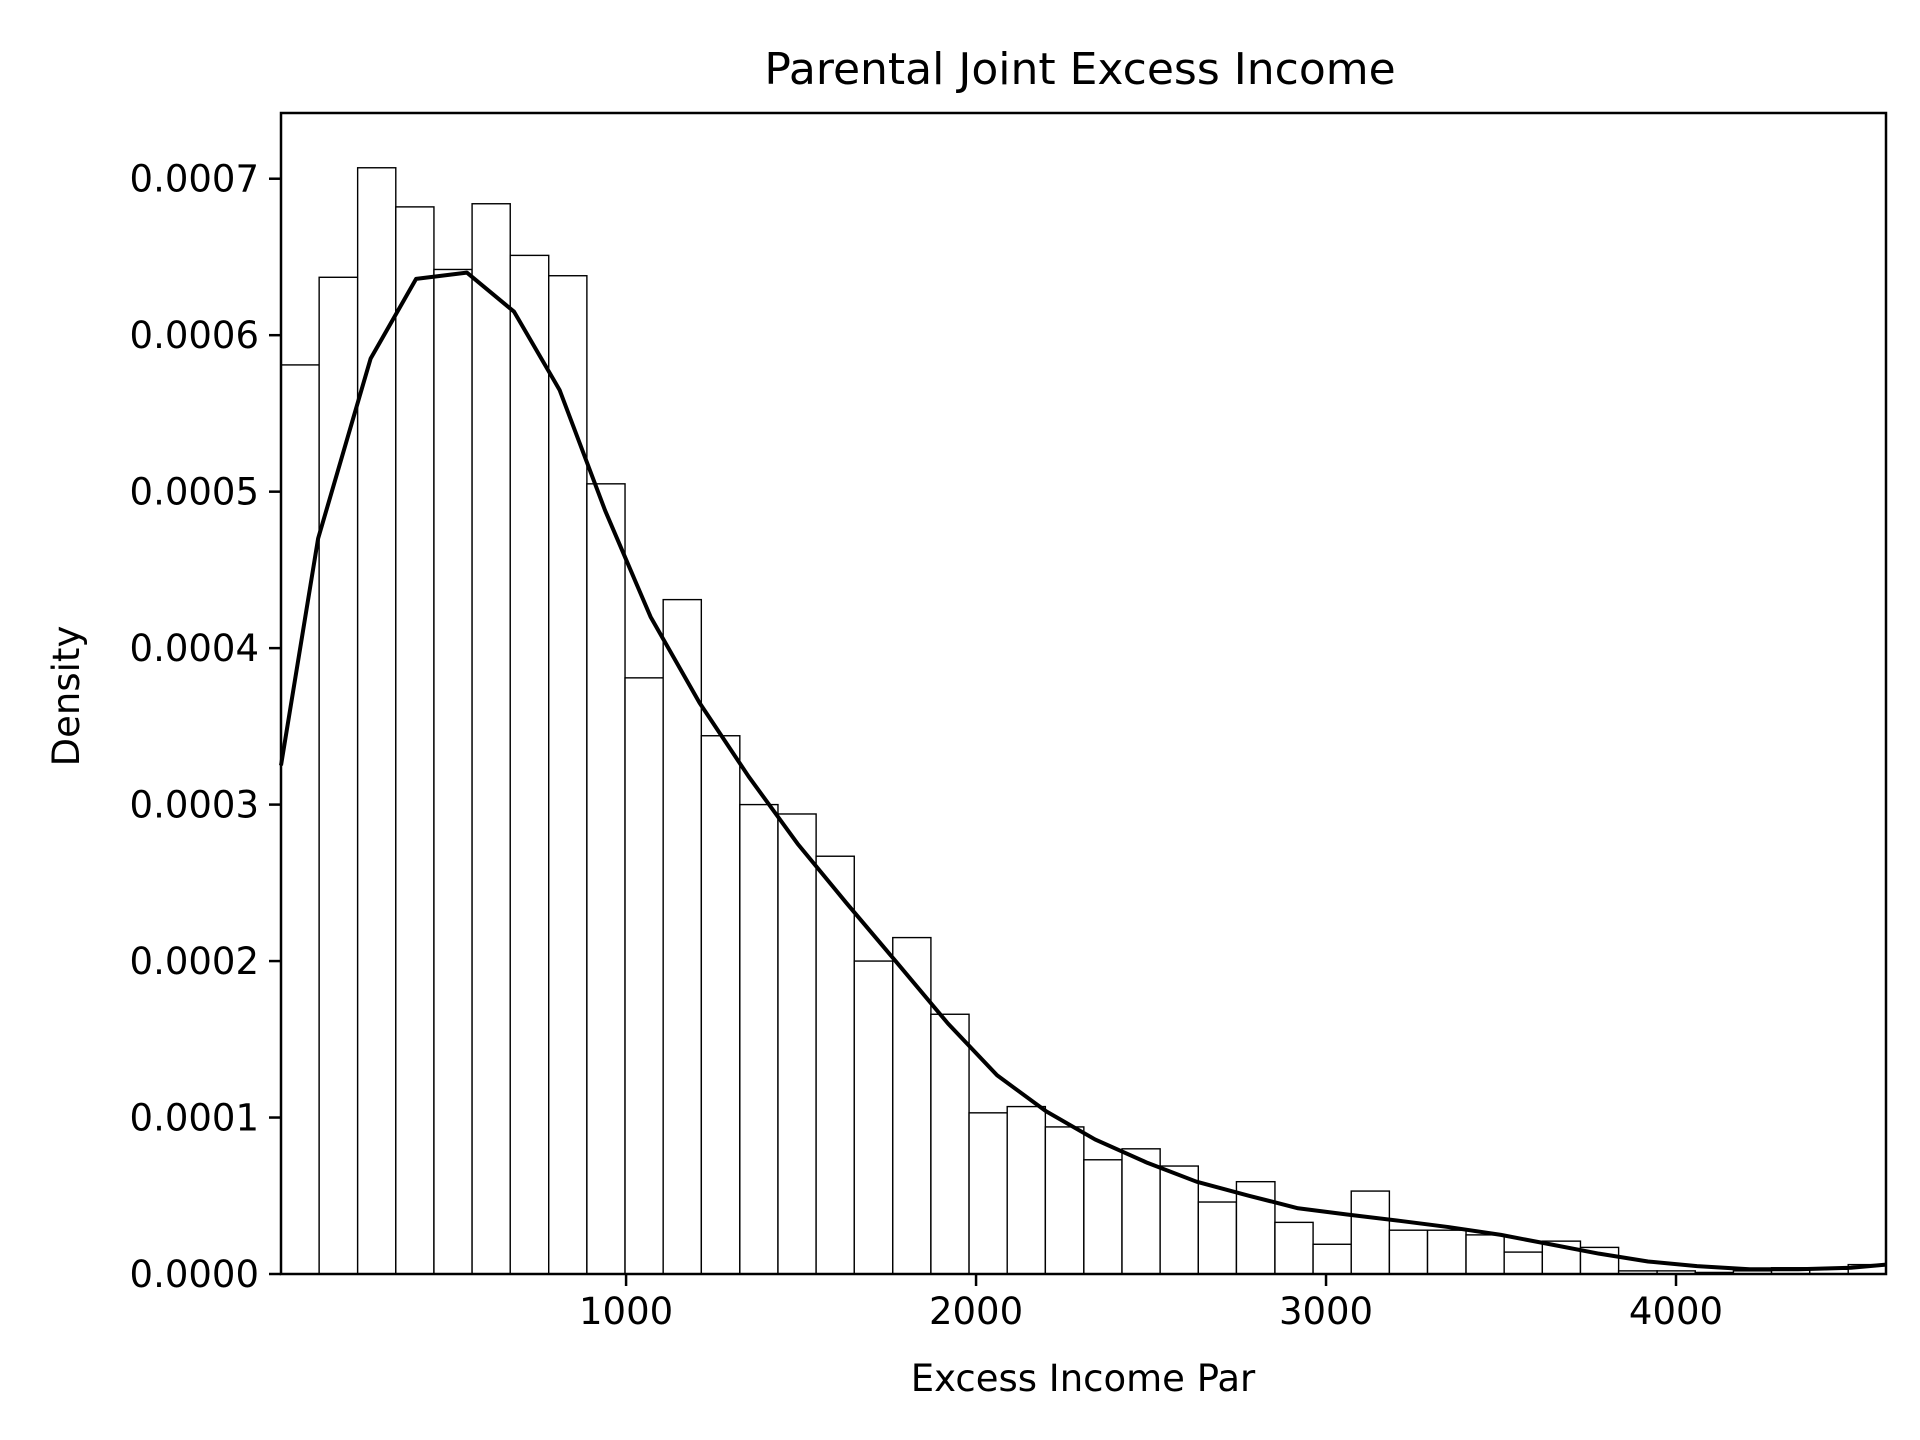 Image resolution: width=1920 pixels, height=1440 pixels. Describe the element at coordinates (194, 179) in the screenshot. I see `y-tick-label: 0.0007` at that location.